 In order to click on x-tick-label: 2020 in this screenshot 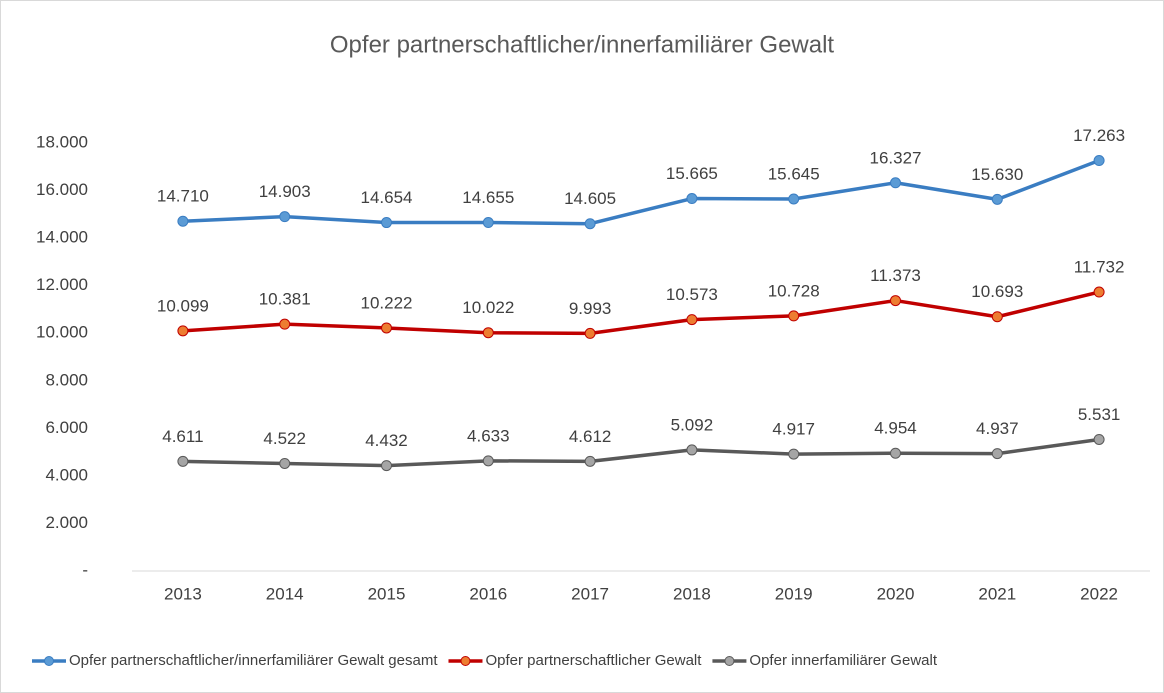, I will do `click(896, 593)`.